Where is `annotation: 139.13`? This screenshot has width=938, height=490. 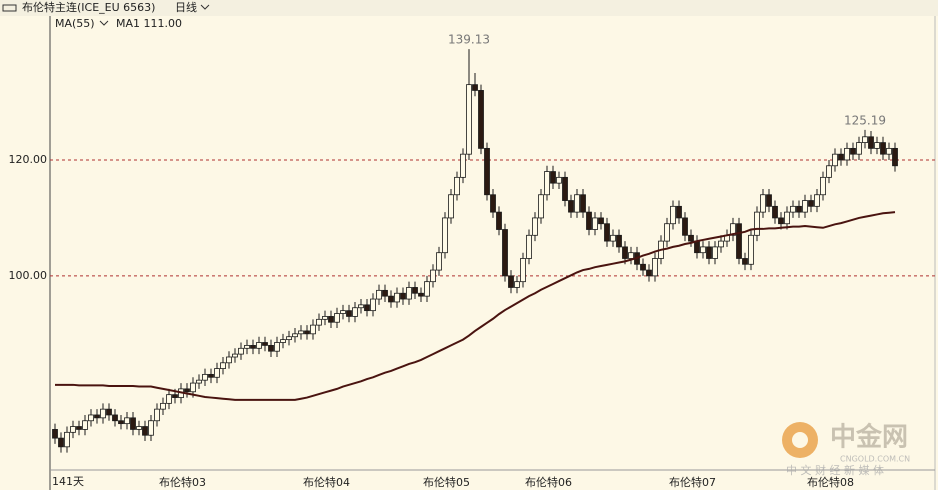
annotation: 139.13 is located at coordinates (469, 40).